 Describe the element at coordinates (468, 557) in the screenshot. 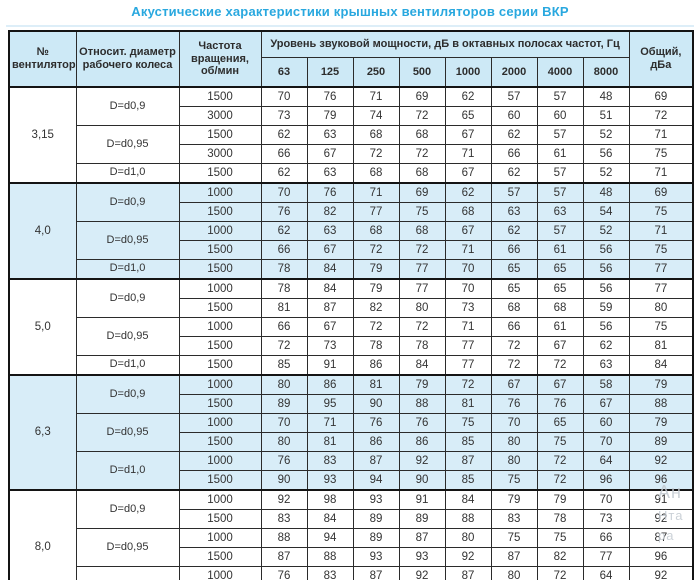

I see `level-cell-1000: 92` at that location.